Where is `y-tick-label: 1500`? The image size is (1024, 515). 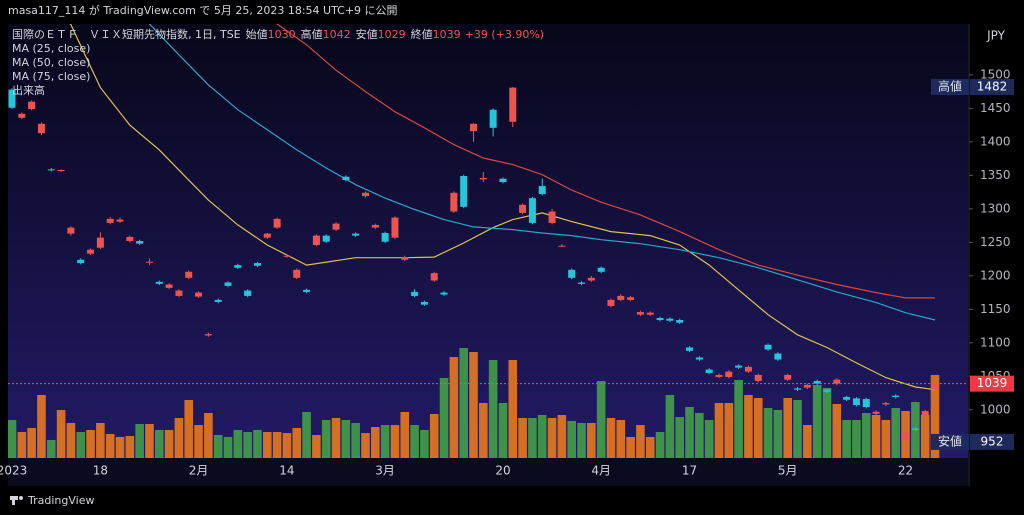 y-tick-label: 1500 is located at coordinates (995, 74).